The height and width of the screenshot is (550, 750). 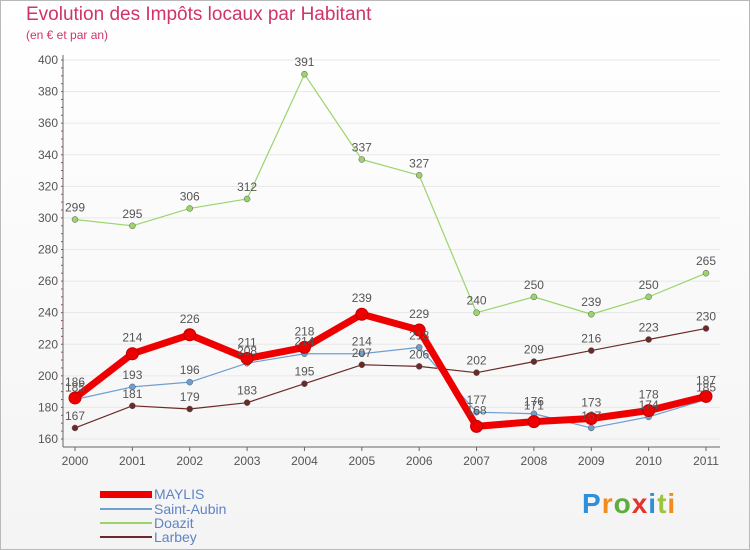 I want to click on point-doazit-2007, so click(x=476, y=312).